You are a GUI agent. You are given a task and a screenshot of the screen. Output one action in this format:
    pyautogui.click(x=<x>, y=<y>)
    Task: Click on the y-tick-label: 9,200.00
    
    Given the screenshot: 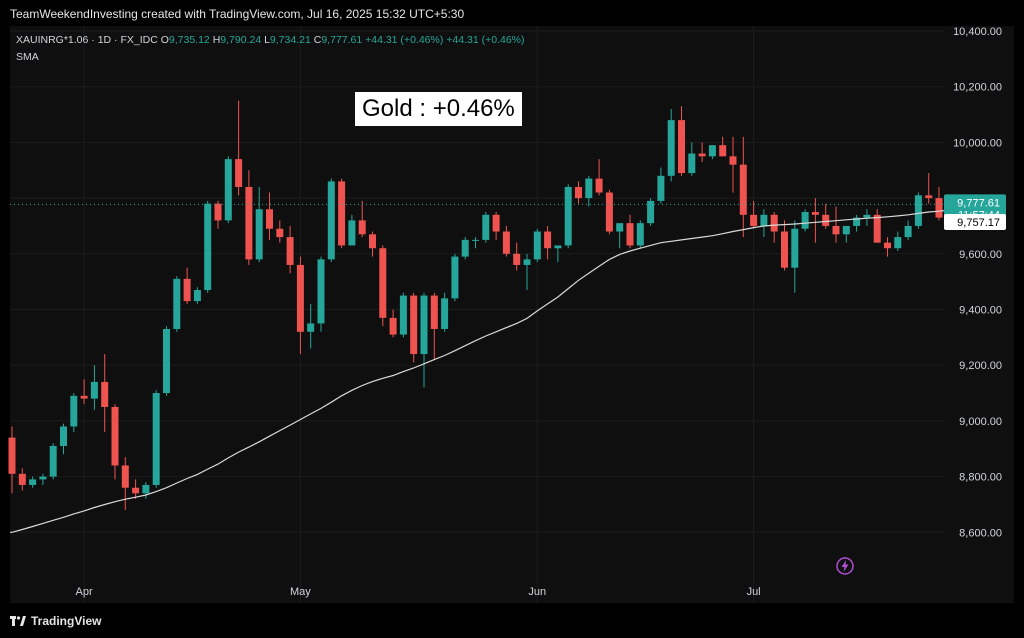 What is the action you would take?
    pyautogui.click(x=980, y=366)
    